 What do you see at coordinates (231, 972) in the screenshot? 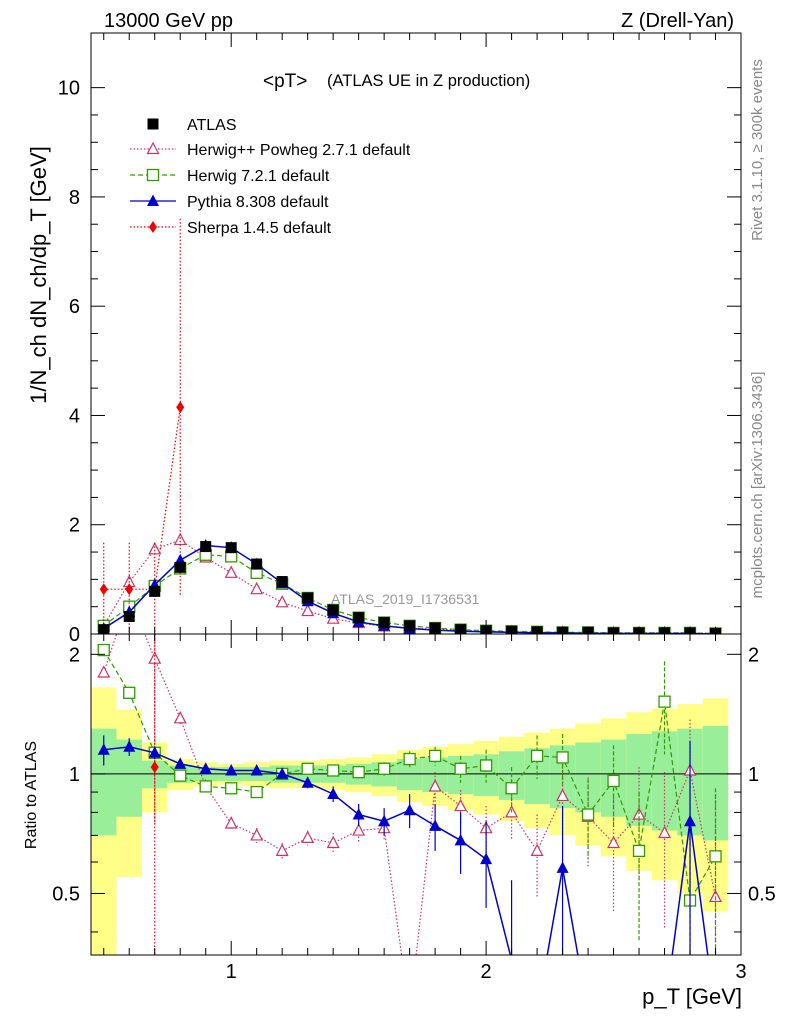
I see `x-tick-label: 1` at bounding box center [231, 972].